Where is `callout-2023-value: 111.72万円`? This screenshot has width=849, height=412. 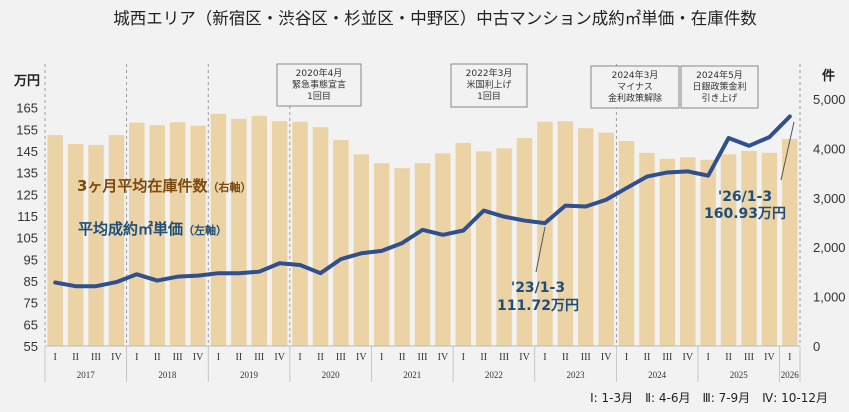
callout-2023-value: 111.72万円 is located at coordinates (538, 306).